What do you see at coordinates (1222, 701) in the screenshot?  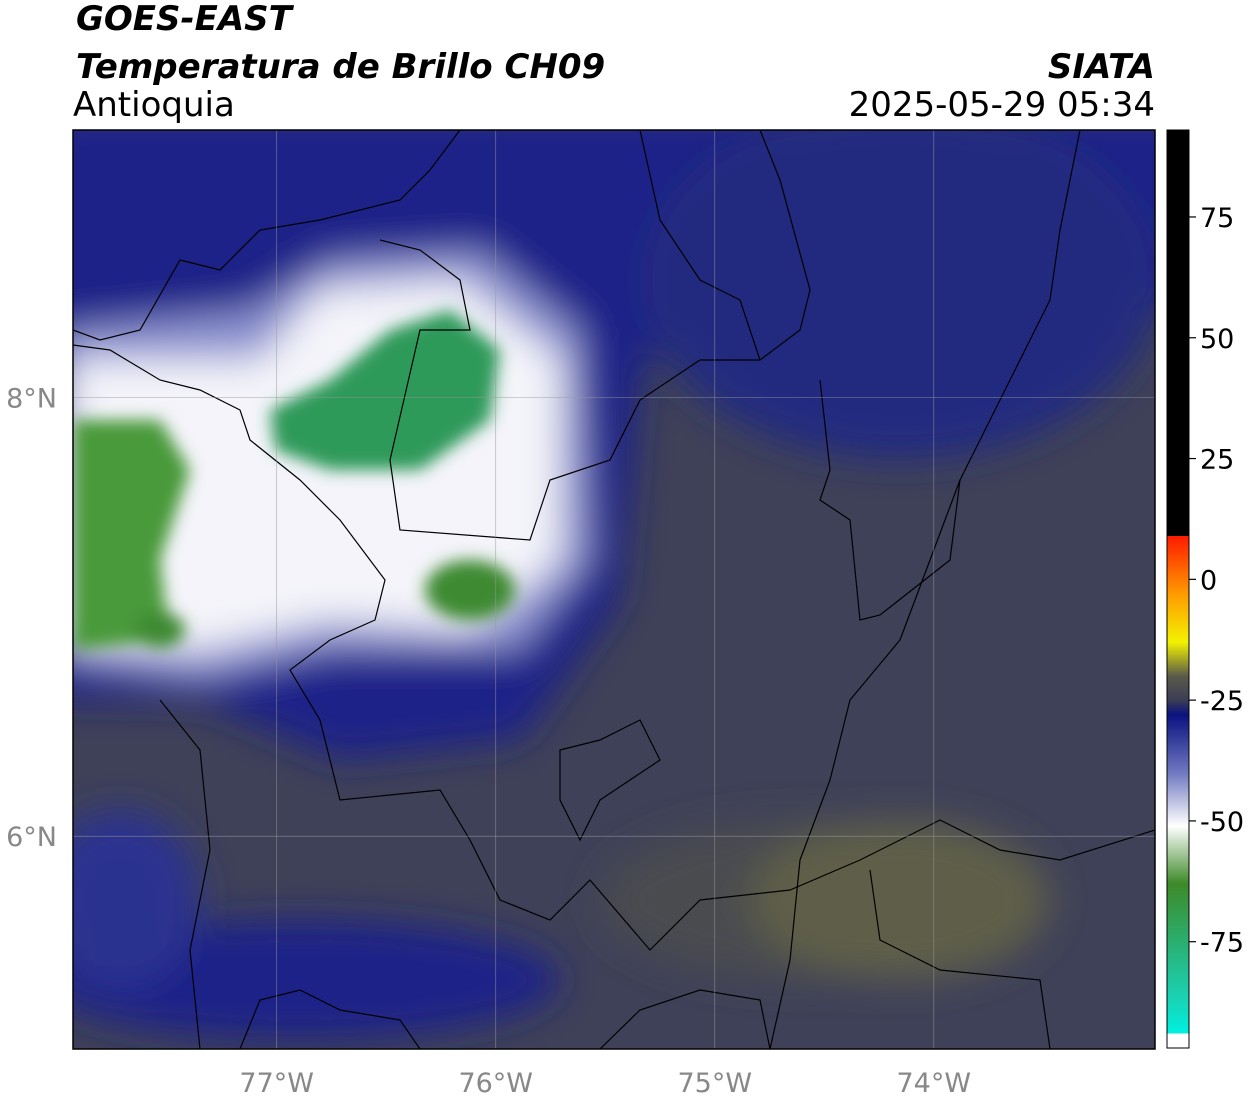 I see `colorbar-tick-label: -25` at bounding box center [1222, 701].